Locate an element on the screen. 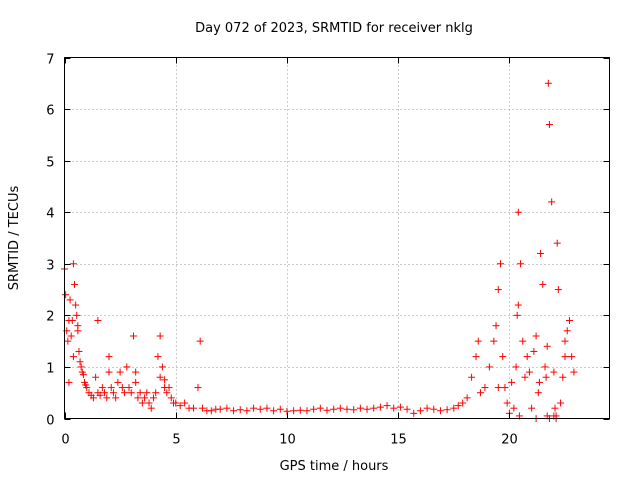 The image size is (640, 480). y-tick-labels: 0 1 2 3 4 5 6 7 is located at coordinates (50, 241).